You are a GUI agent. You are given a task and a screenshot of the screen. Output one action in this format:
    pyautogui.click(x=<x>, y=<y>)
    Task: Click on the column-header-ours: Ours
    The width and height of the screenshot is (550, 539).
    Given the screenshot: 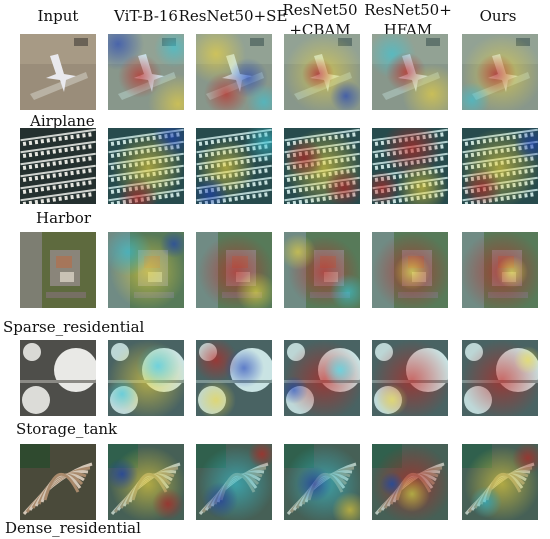 What is the action you would take?
    pyautogui.click(x=498, y=28)
    